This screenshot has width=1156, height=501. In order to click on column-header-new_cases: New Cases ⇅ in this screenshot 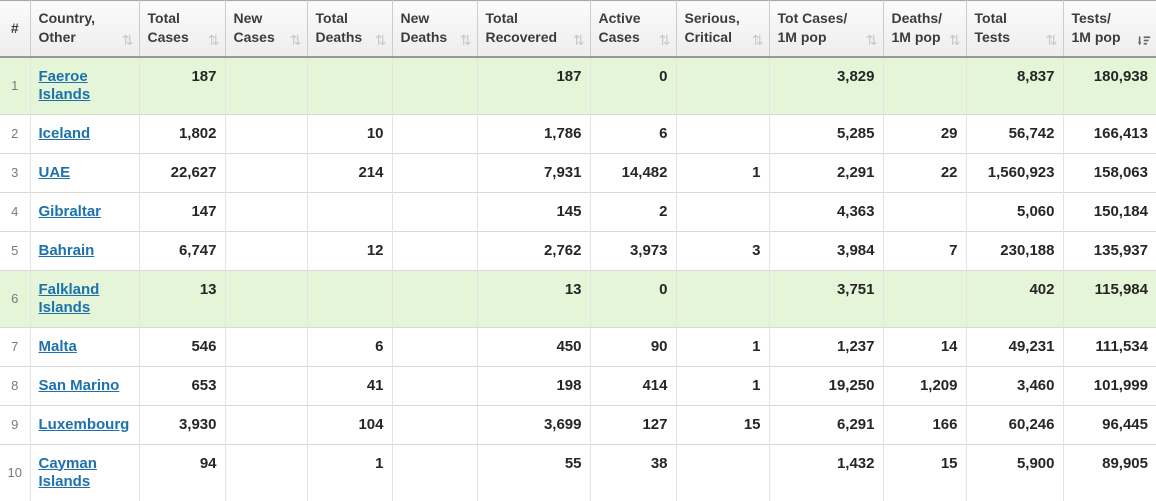, I will do `click(265, 29)`.